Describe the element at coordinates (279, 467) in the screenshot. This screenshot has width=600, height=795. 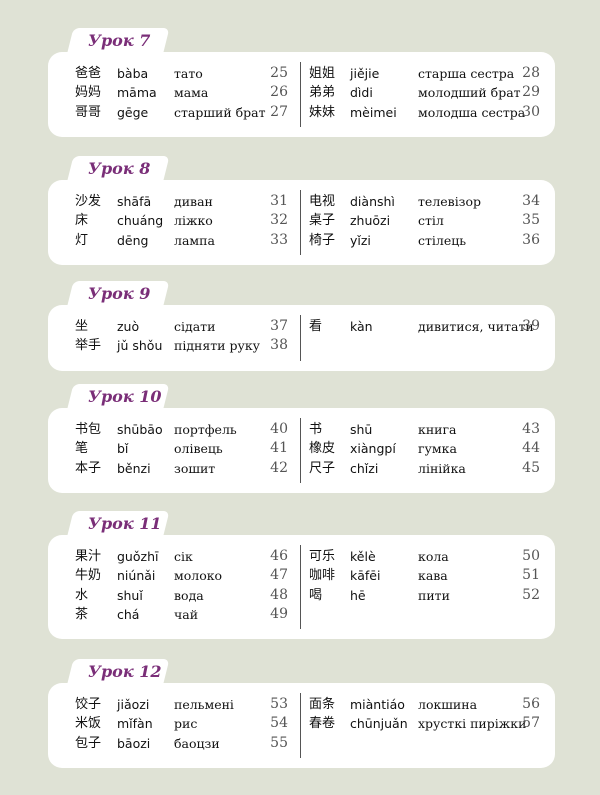
I see `word-number: 42` at that location.